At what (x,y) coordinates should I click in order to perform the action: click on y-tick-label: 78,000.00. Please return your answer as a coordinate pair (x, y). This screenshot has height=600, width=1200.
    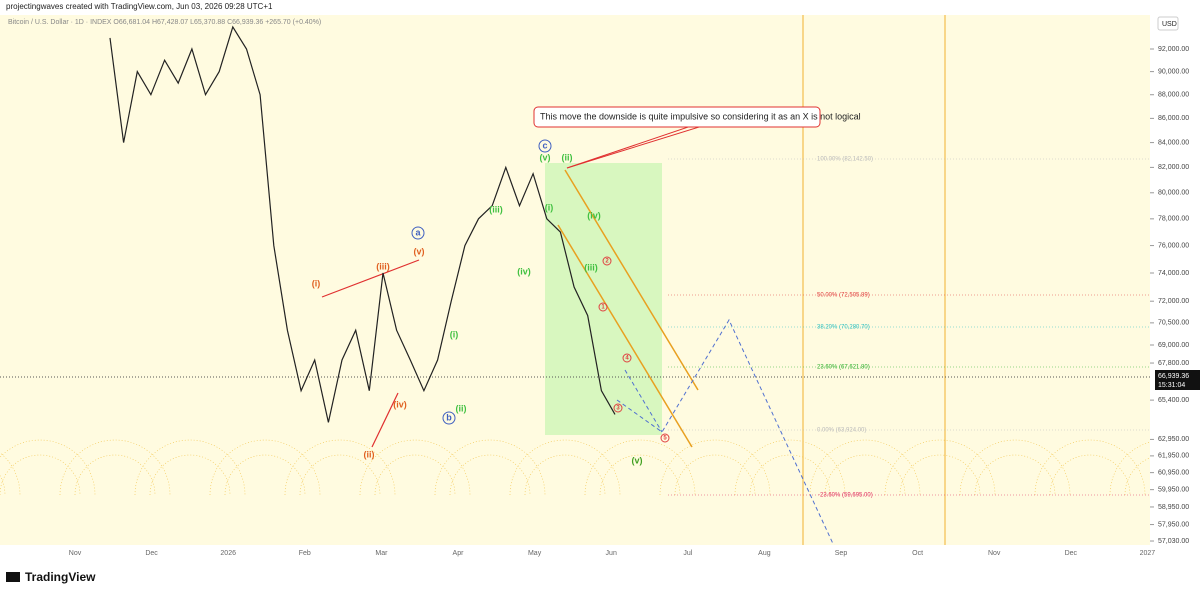
    Looking at the image, I should click on (1173, 219).